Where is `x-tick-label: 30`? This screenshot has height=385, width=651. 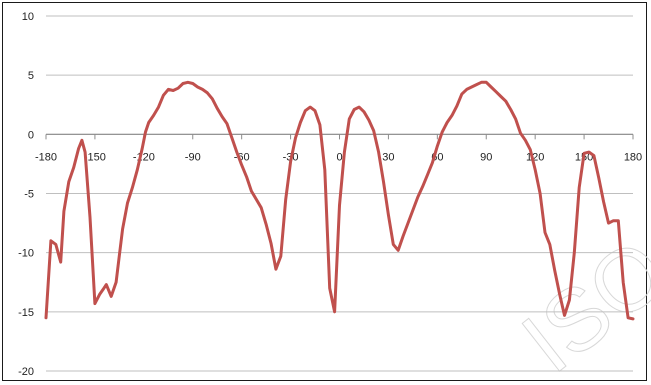
x-tick-label: 30 is located at coordinates (388, 157).